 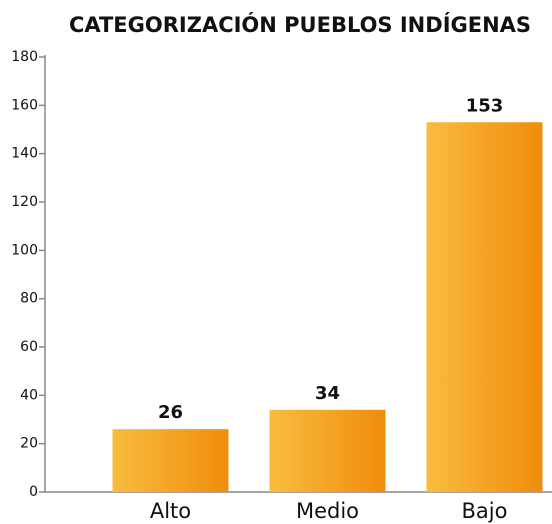 I want to click on y-tick-label: 0, so click(x=33, y=492).